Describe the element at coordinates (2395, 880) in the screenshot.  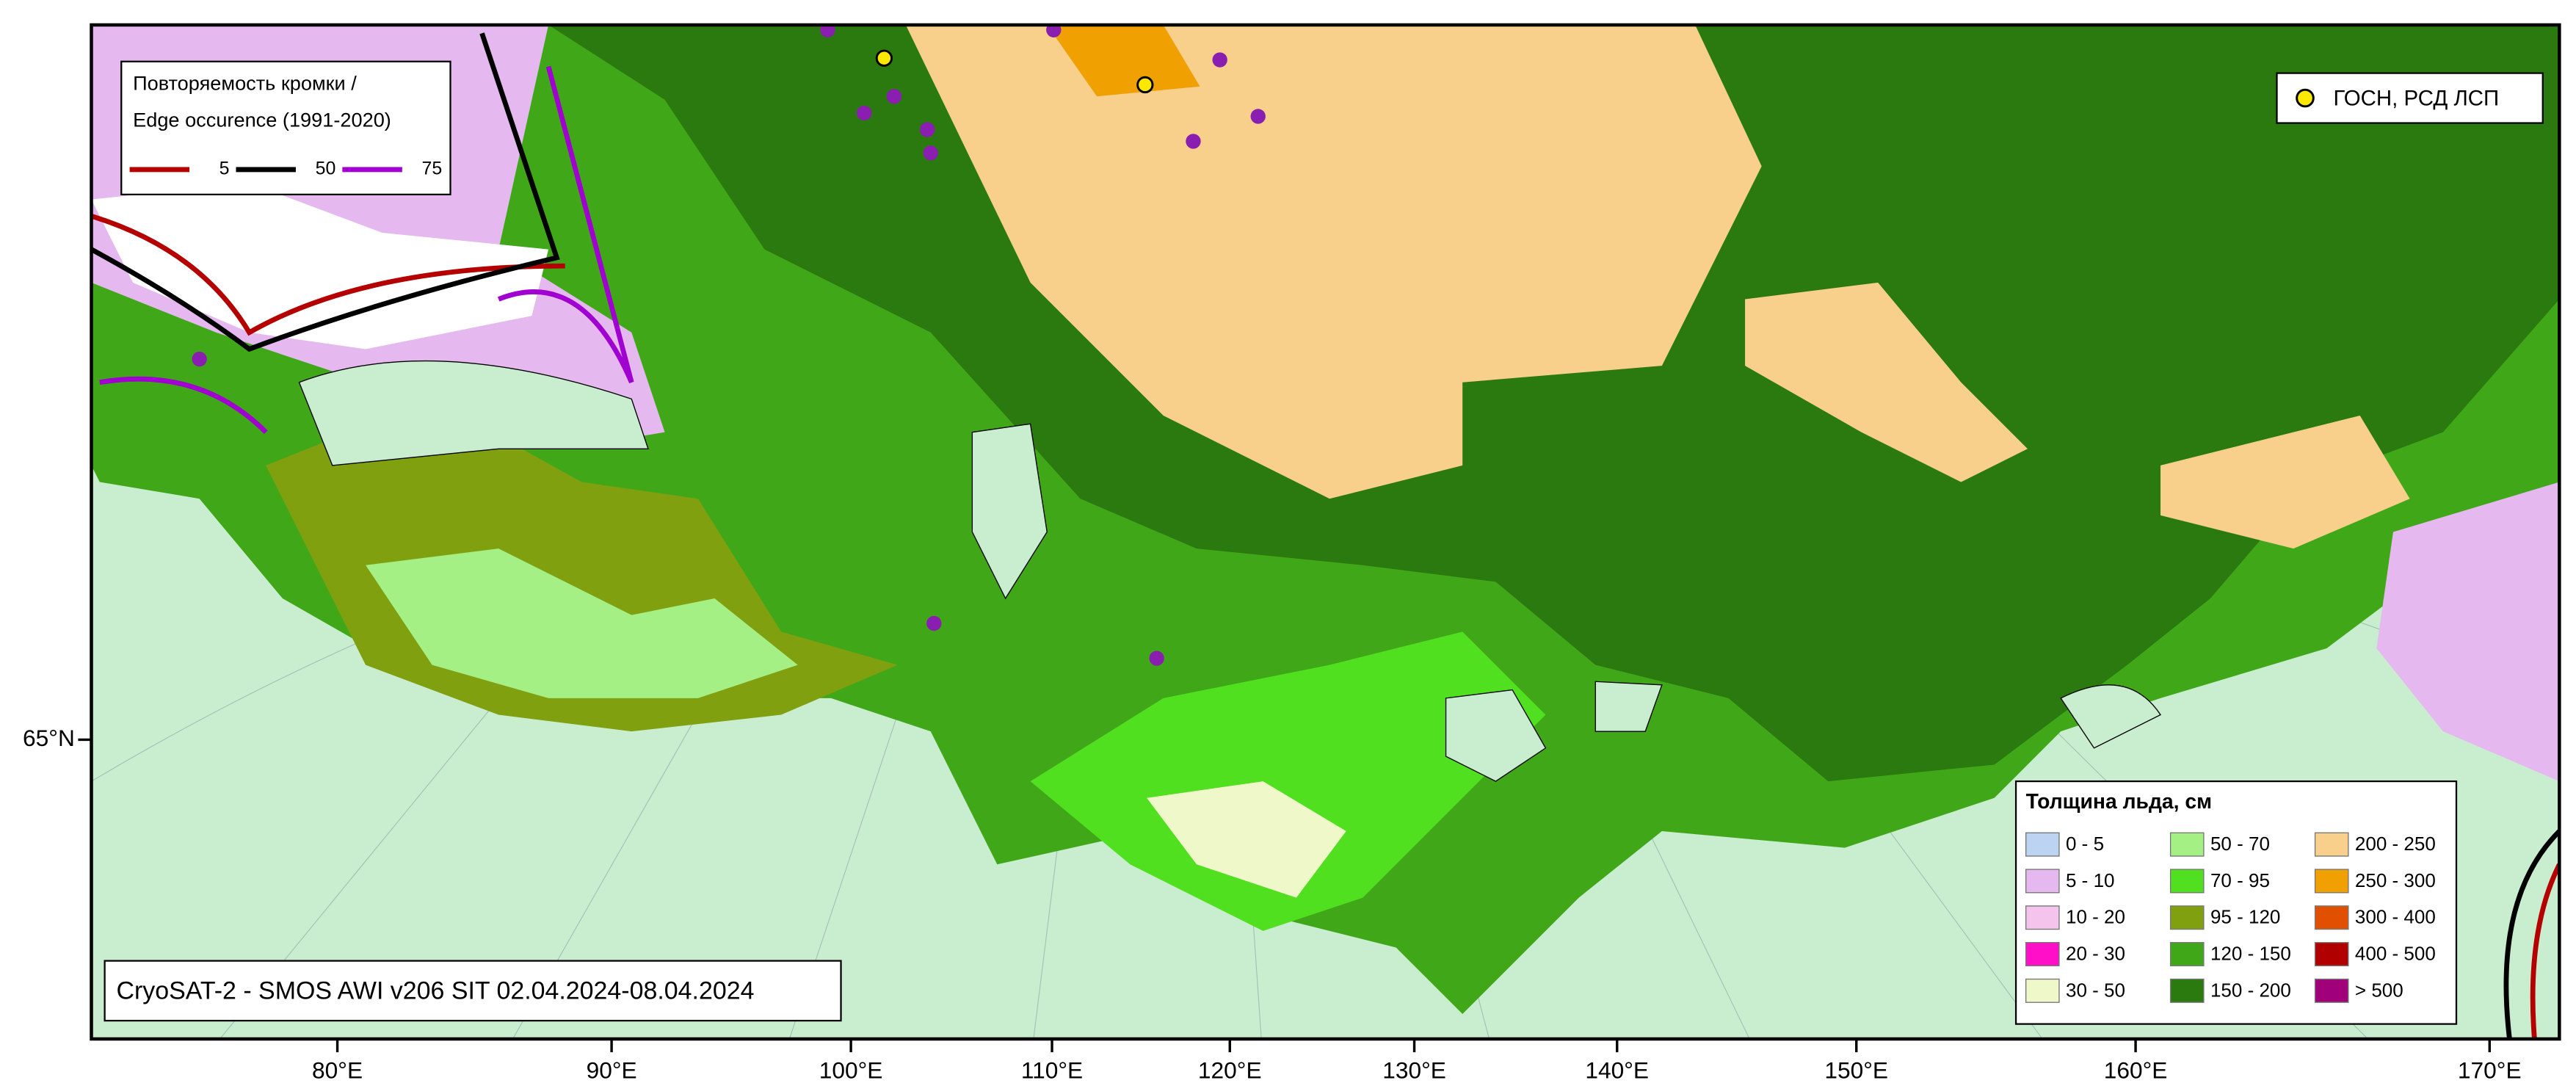
I see `thickness-label: 250 - 300` at that location.